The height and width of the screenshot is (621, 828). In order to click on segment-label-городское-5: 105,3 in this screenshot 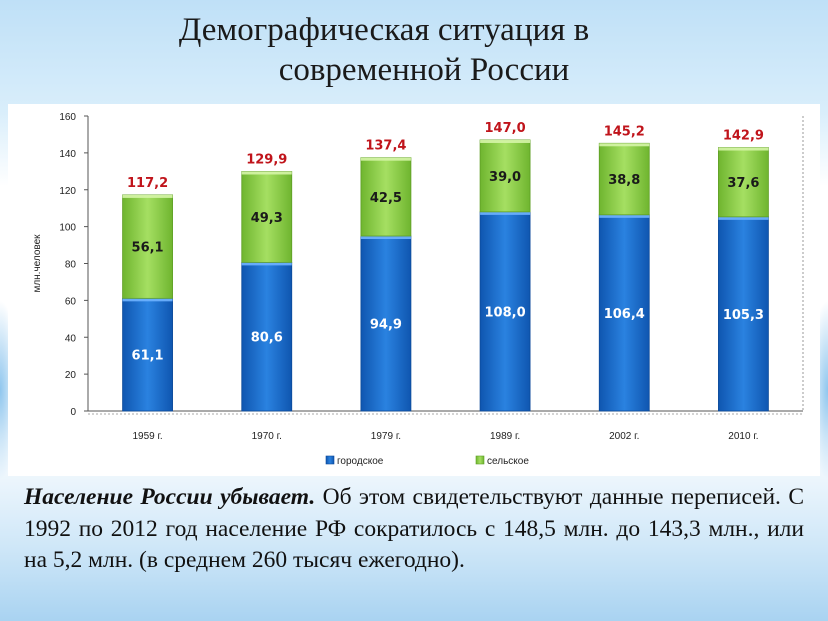, I will do `click(743, 315)`.